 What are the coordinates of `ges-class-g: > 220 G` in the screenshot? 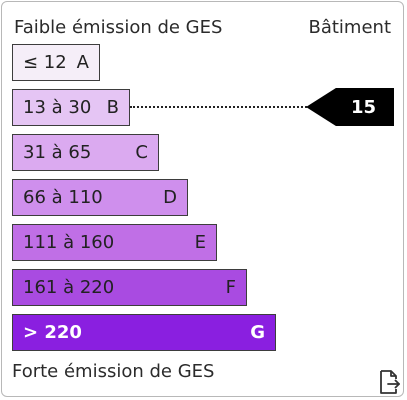 It's located at (144, 332).